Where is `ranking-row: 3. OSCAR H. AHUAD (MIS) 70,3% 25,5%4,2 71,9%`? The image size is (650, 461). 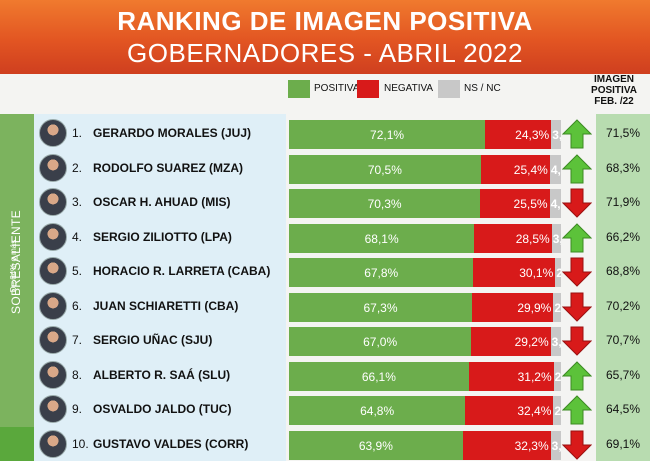
ranking-row: 3. OSCAR H. AHUAD (MIS) 70,3% 25,5%4,2 71,9% is located at coordinates (325, 202).